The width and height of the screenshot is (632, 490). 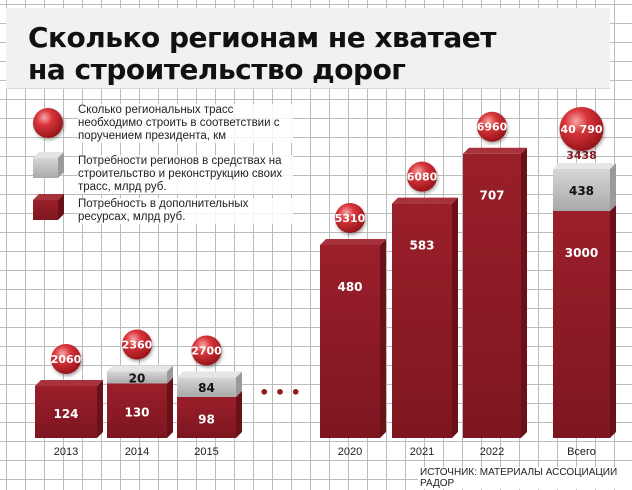 I want to click on bar-value-label: 583, so click(x=421, y=246).